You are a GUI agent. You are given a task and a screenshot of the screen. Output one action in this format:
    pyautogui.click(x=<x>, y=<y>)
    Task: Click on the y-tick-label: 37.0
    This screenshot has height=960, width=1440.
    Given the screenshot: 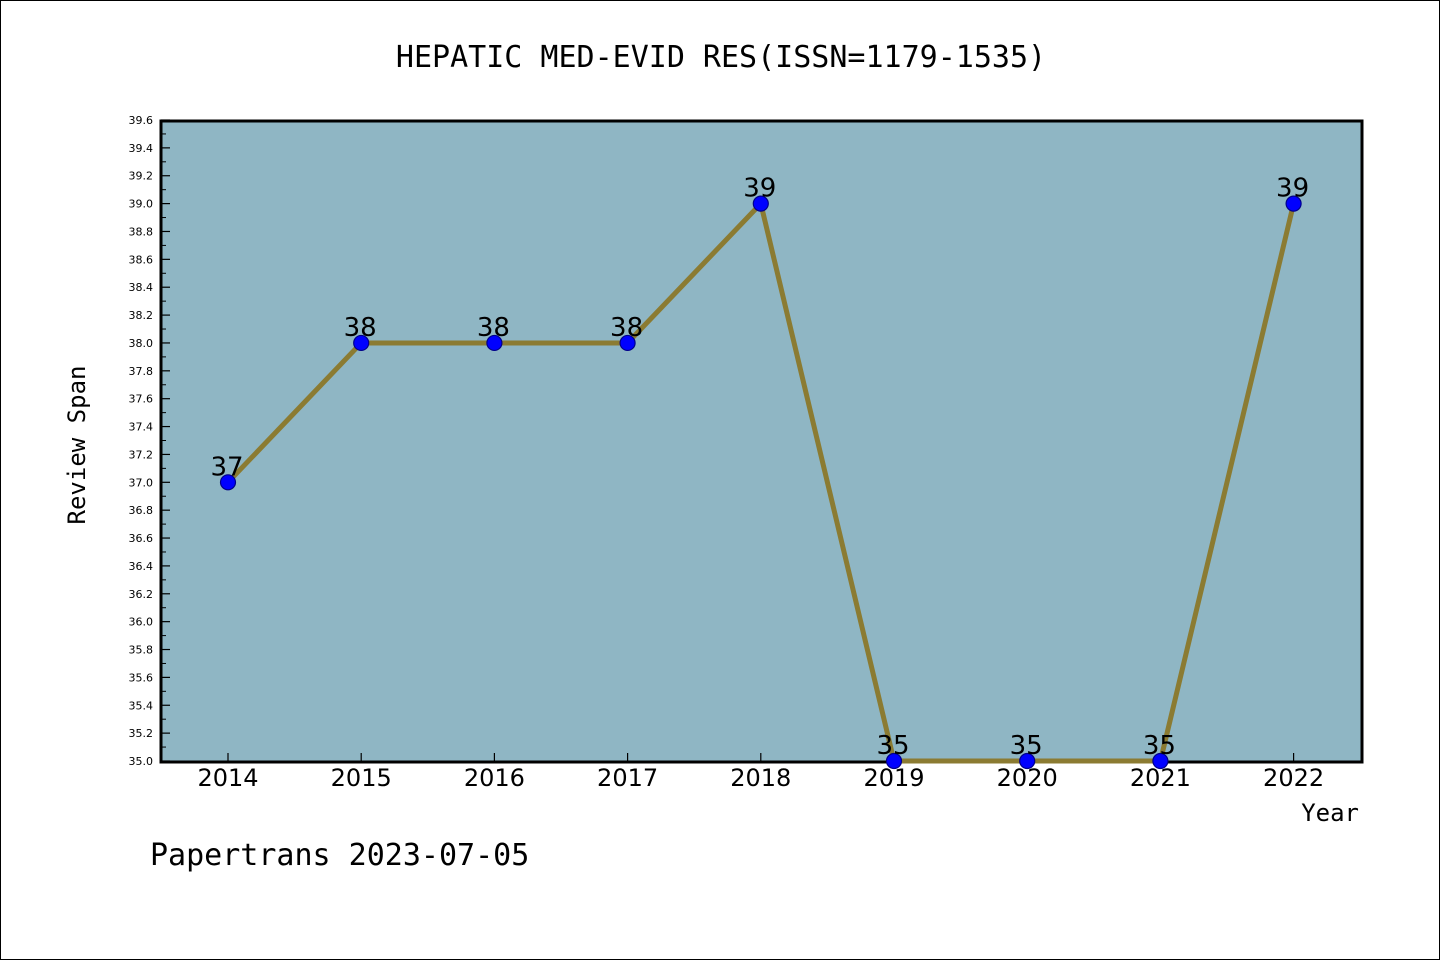 What is the action you would take?
    pyautogui.click(x=141, y=482)
    